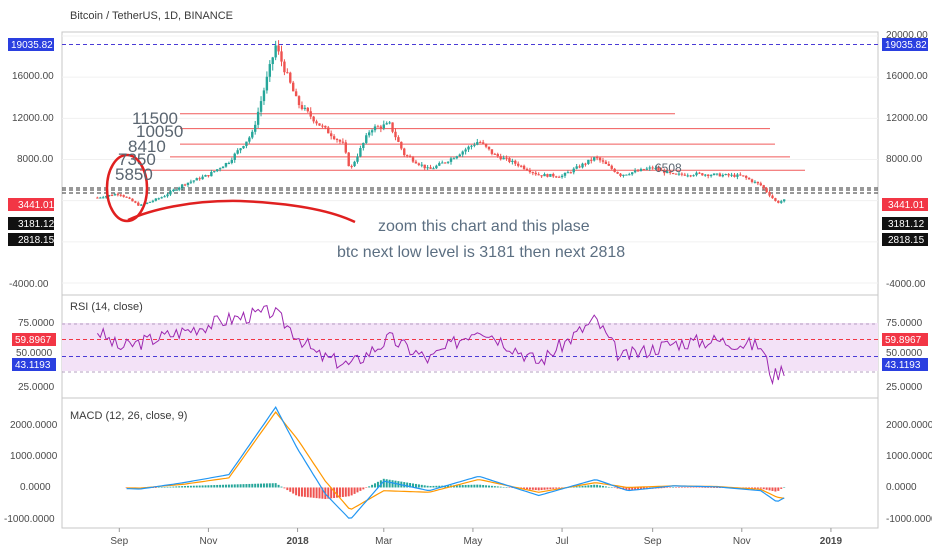 Image resolution: width=932 pixels, height=550 pixels. I want to click on tag-2818-left: 2818.15, so click(36, 240).